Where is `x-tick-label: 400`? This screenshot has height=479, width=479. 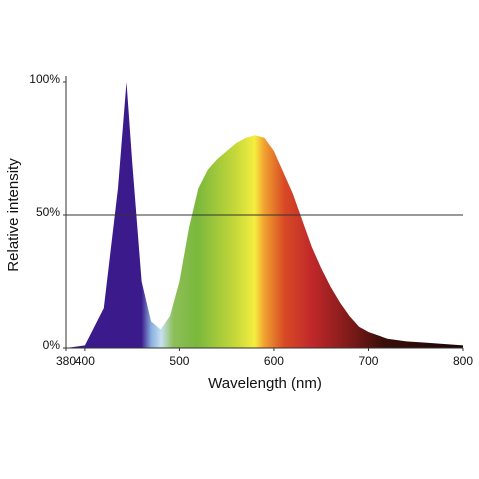 x-tick-label: 400 is located at coordinates (85, 361).